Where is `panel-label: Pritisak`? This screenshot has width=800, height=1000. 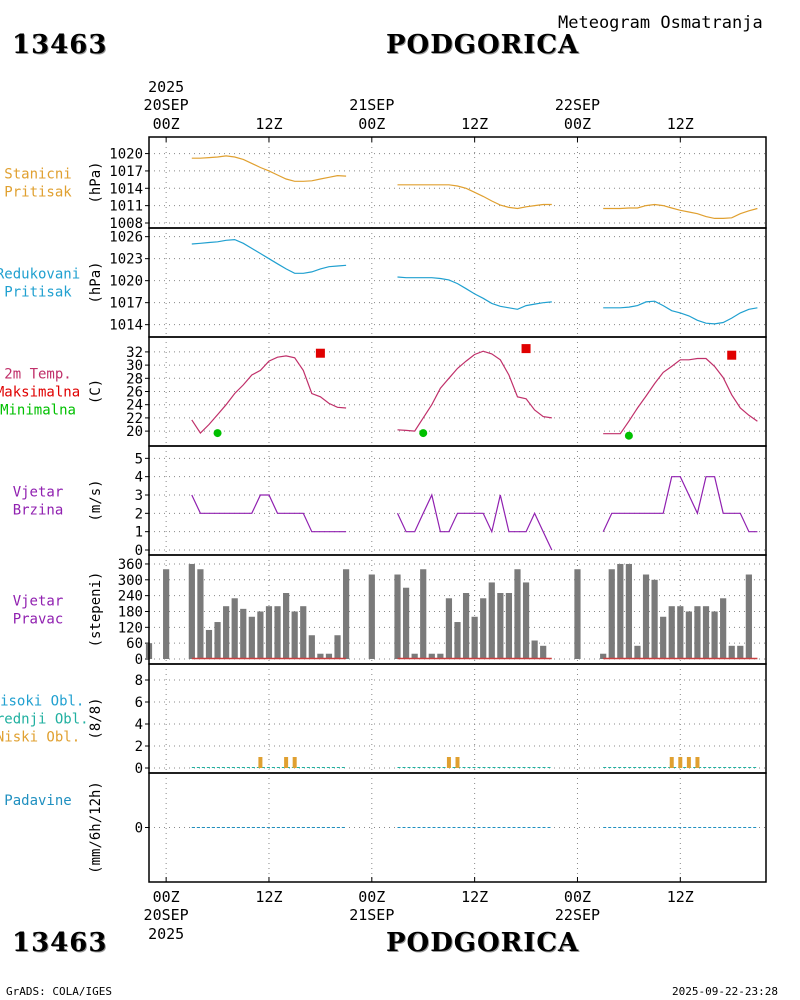
panel-label: Pritisak is located at coordinates (38, 193).